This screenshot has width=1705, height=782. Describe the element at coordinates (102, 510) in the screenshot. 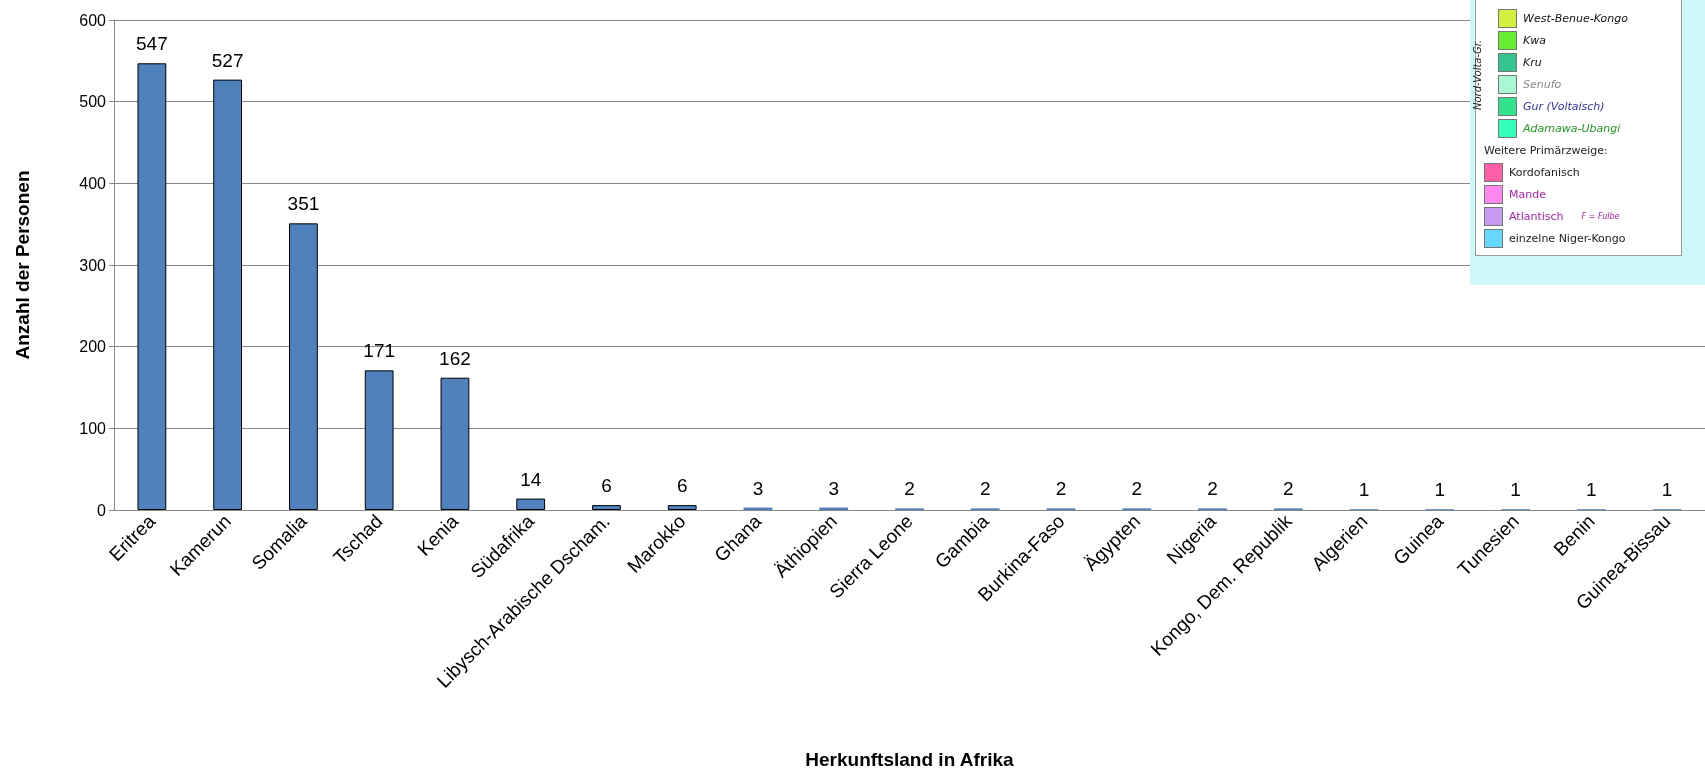

I see `y-tick-label: 0` at that location.